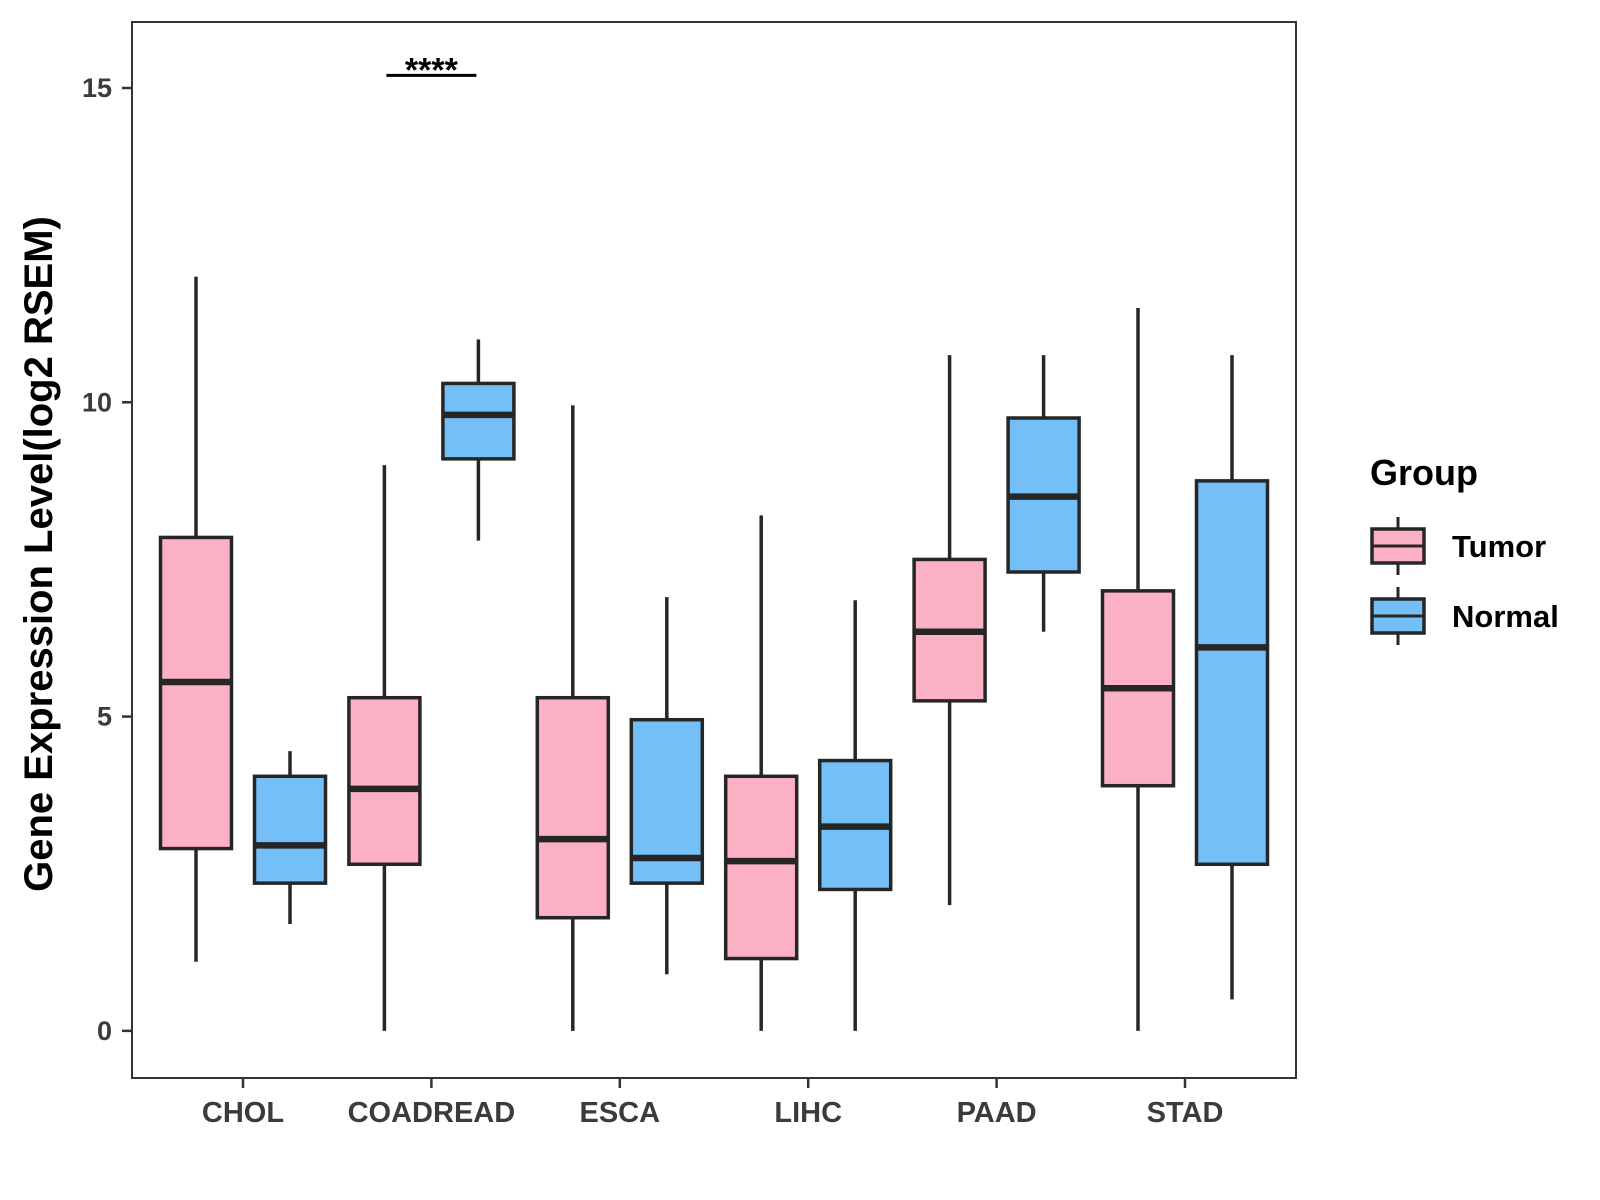 The width and height of the screenshot is (1600, 1200). I want to click on box-tumor-chol, so click(196, 619).